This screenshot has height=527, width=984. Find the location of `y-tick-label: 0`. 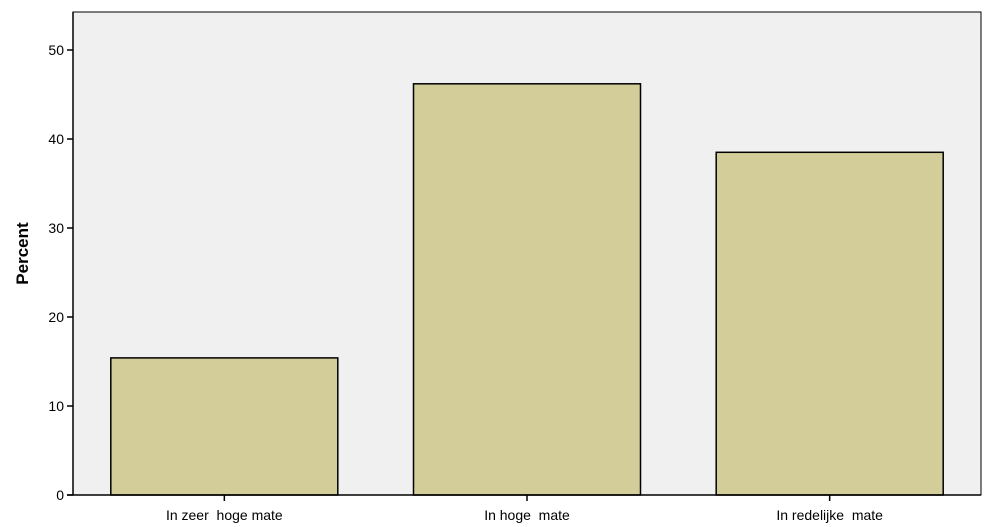

y-tick-label: 0 is located at coordinates (60, 495).